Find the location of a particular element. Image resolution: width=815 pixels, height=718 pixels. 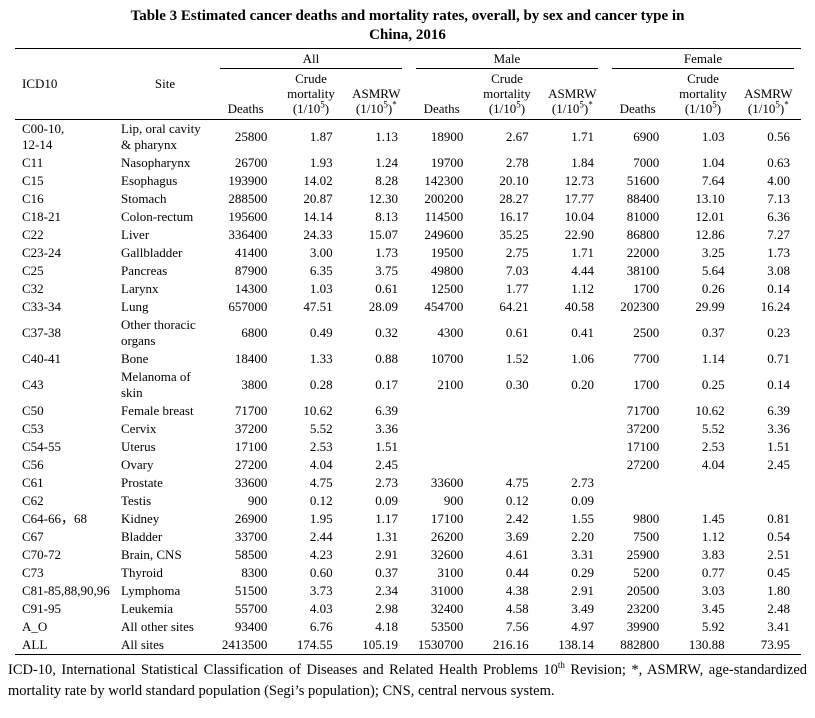

cell-male-crude-mortality is located at coordinates (506, 465).